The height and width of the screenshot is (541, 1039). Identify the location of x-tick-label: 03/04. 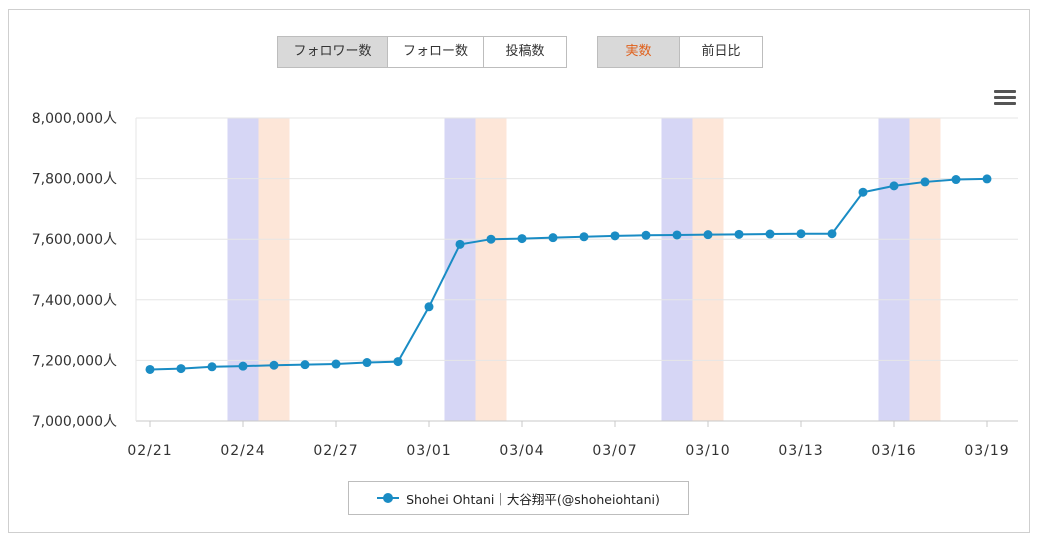
(521, 451).